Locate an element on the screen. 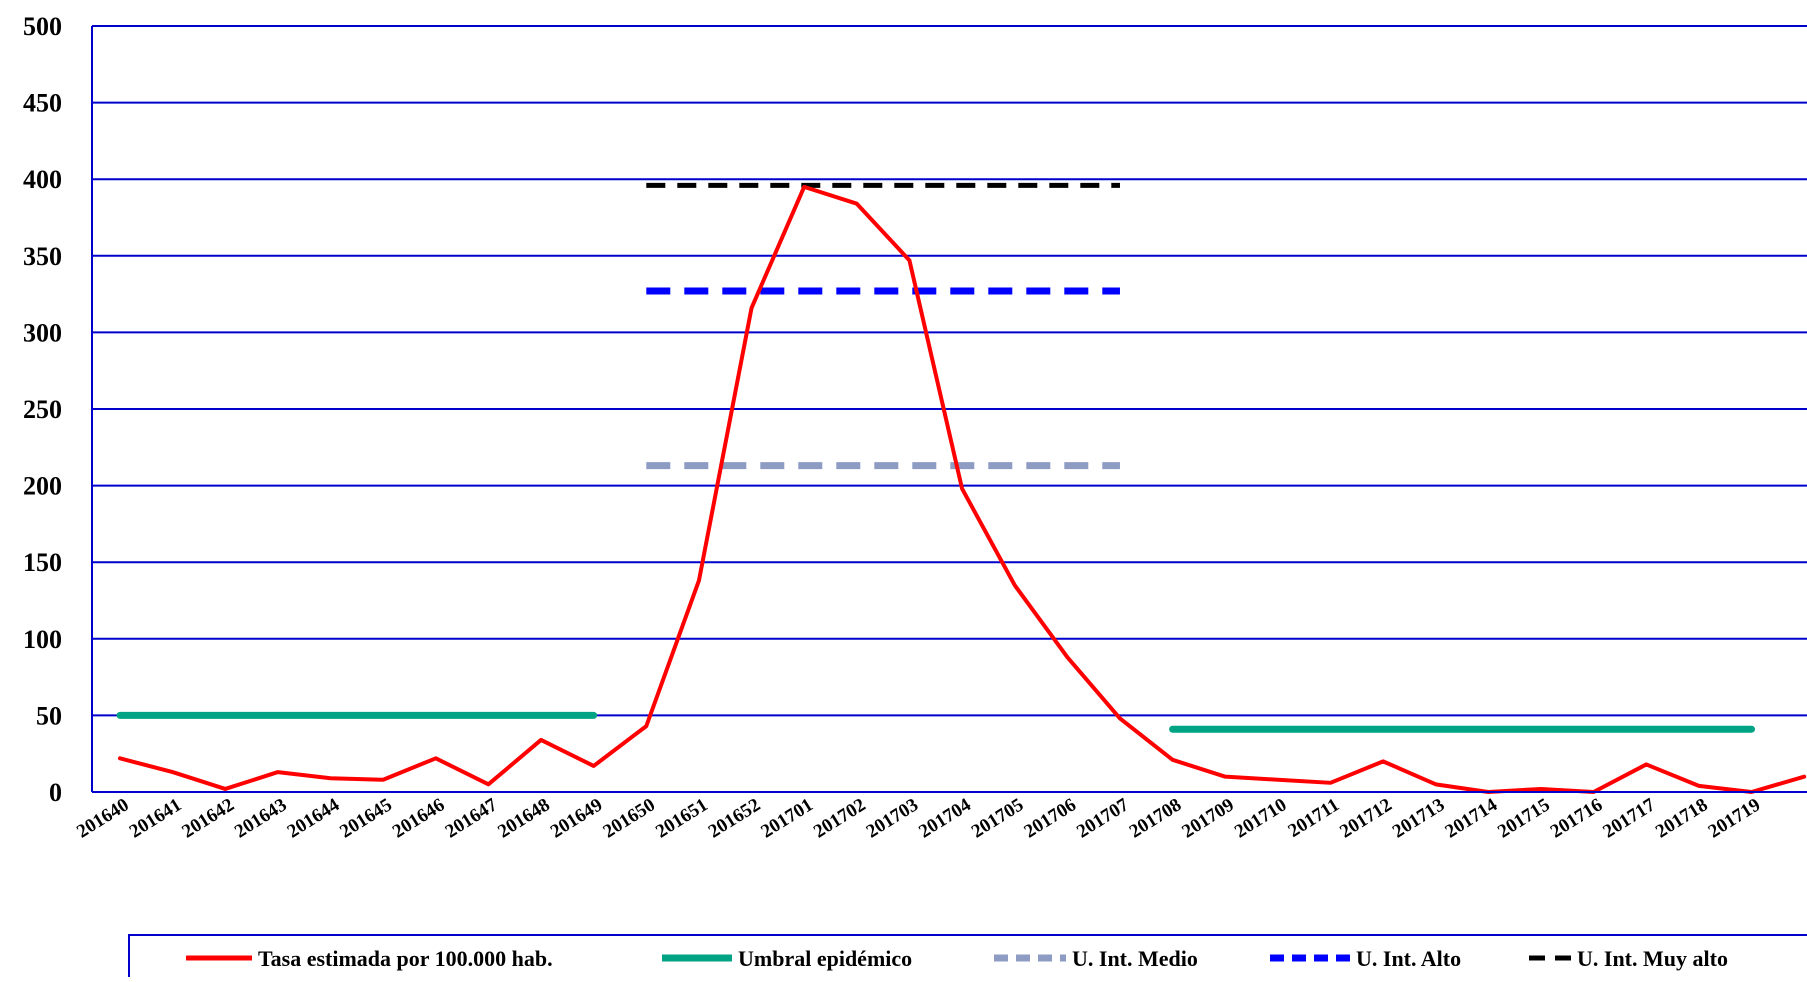 Image resolution: width=1807 pixels, height=982 pixels. y-tick-label: 200 is located at coordinates (42, 486).